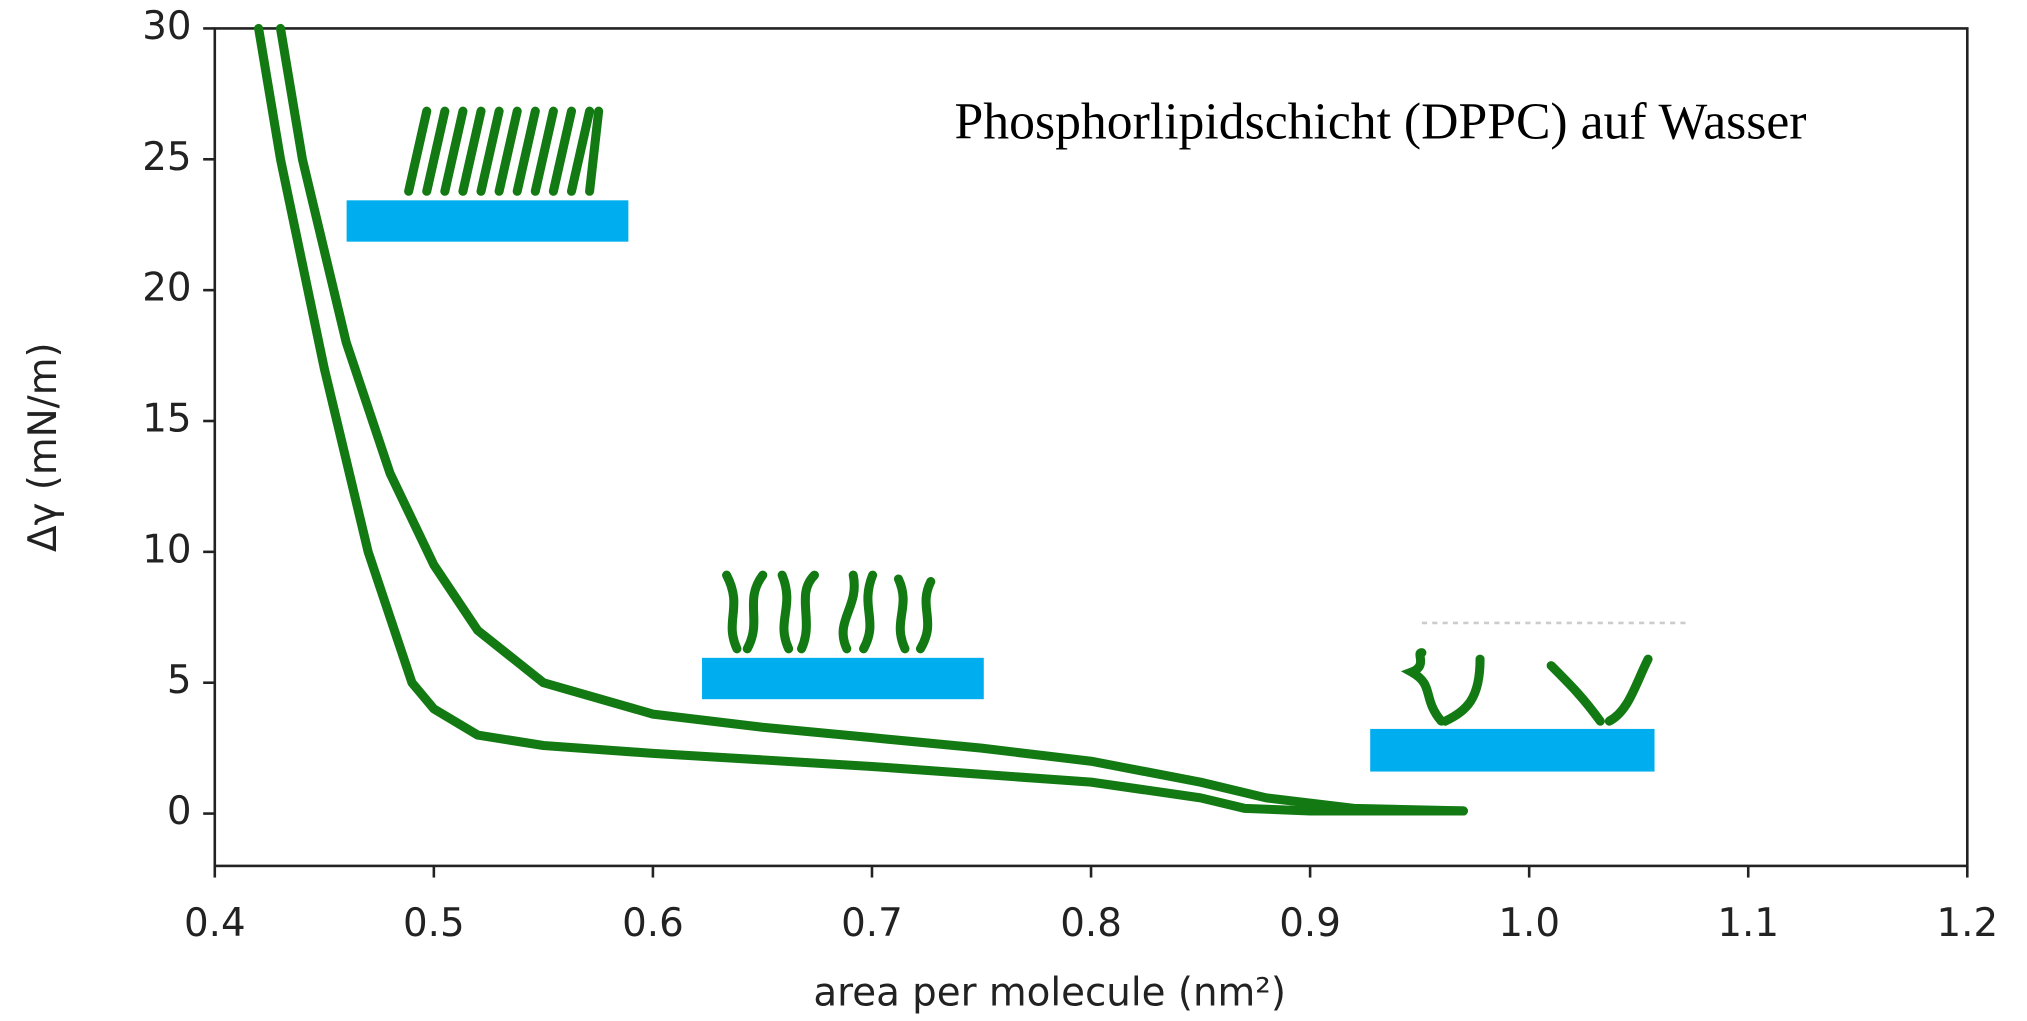  Describe the element at coordinates (1091, 923) in the screenshot. I see `x-tick-label: 0.8` at that location.